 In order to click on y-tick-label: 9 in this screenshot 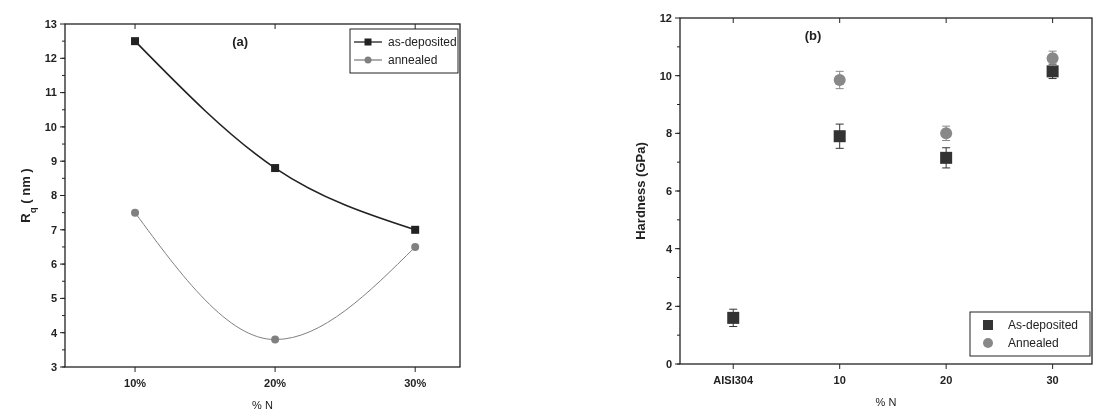, I will do `click(53, 161)`.